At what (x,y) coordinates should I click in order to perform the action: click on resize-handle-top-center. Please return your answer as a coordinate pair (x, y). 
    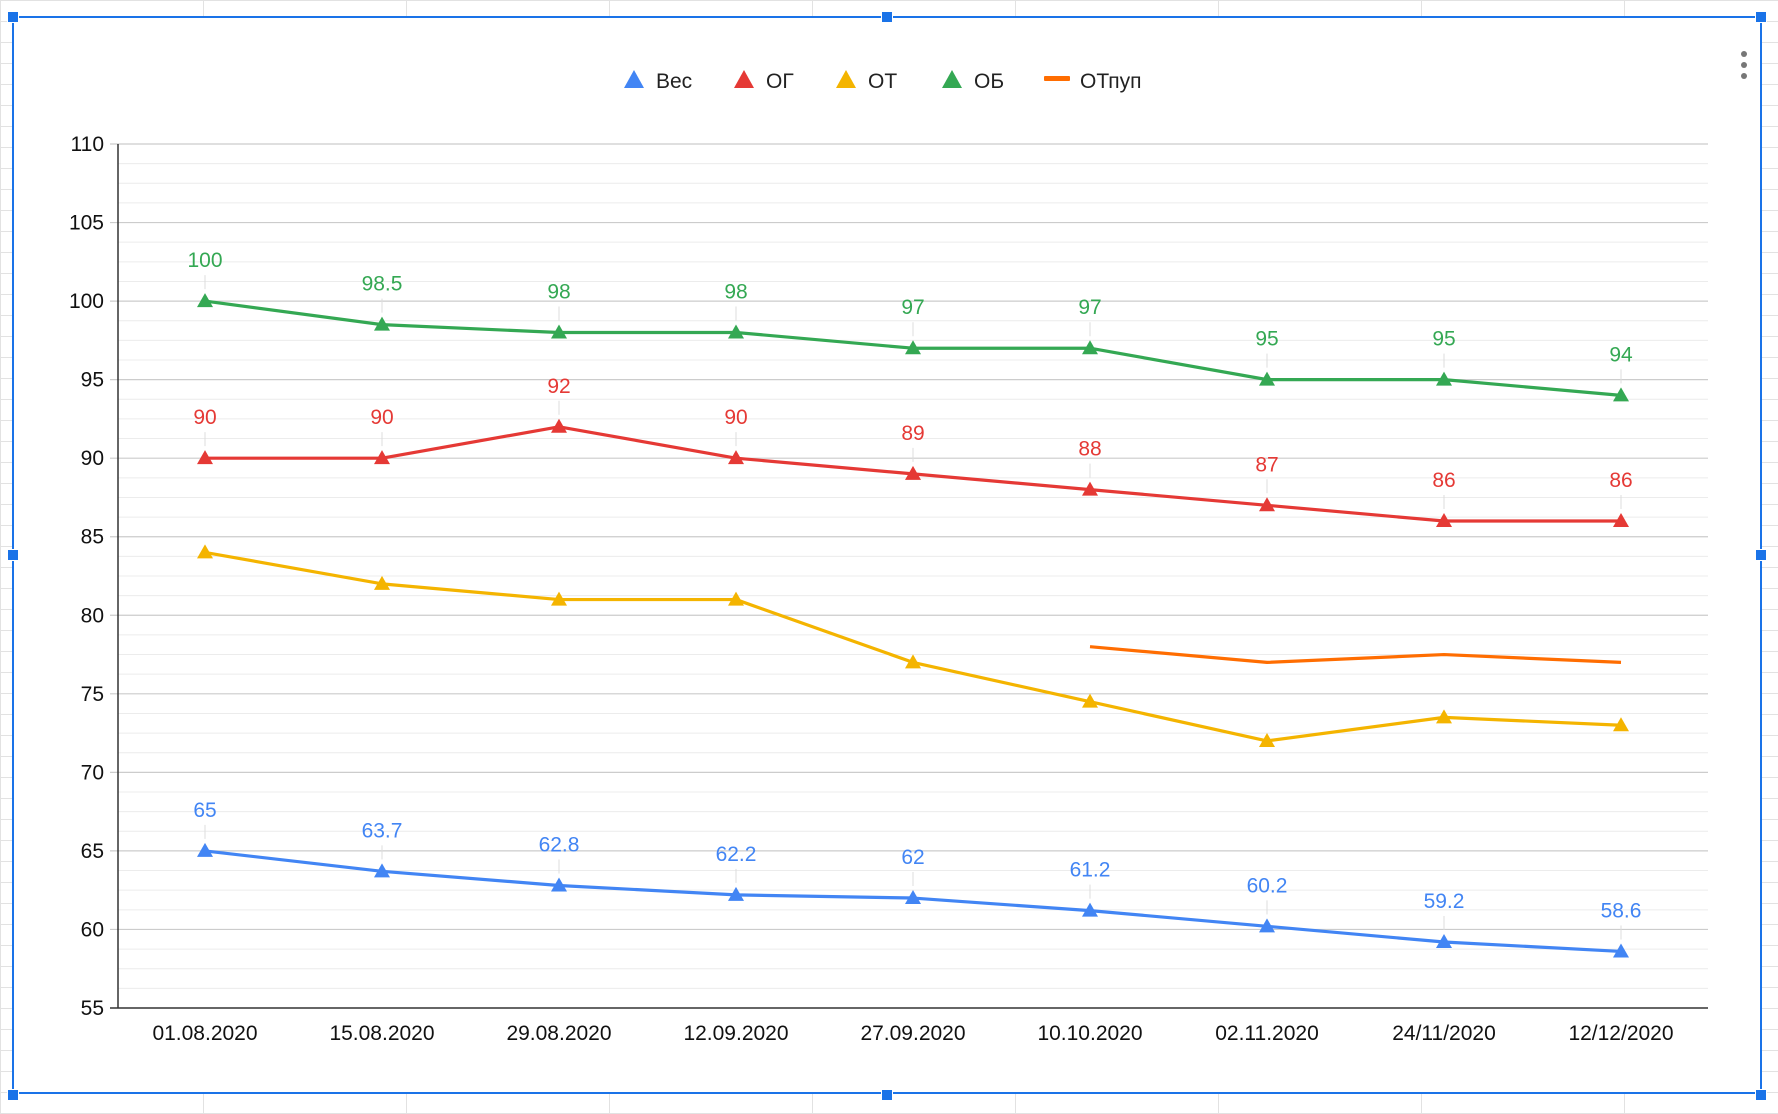
    Looking at the image, I should click on (887, 17).